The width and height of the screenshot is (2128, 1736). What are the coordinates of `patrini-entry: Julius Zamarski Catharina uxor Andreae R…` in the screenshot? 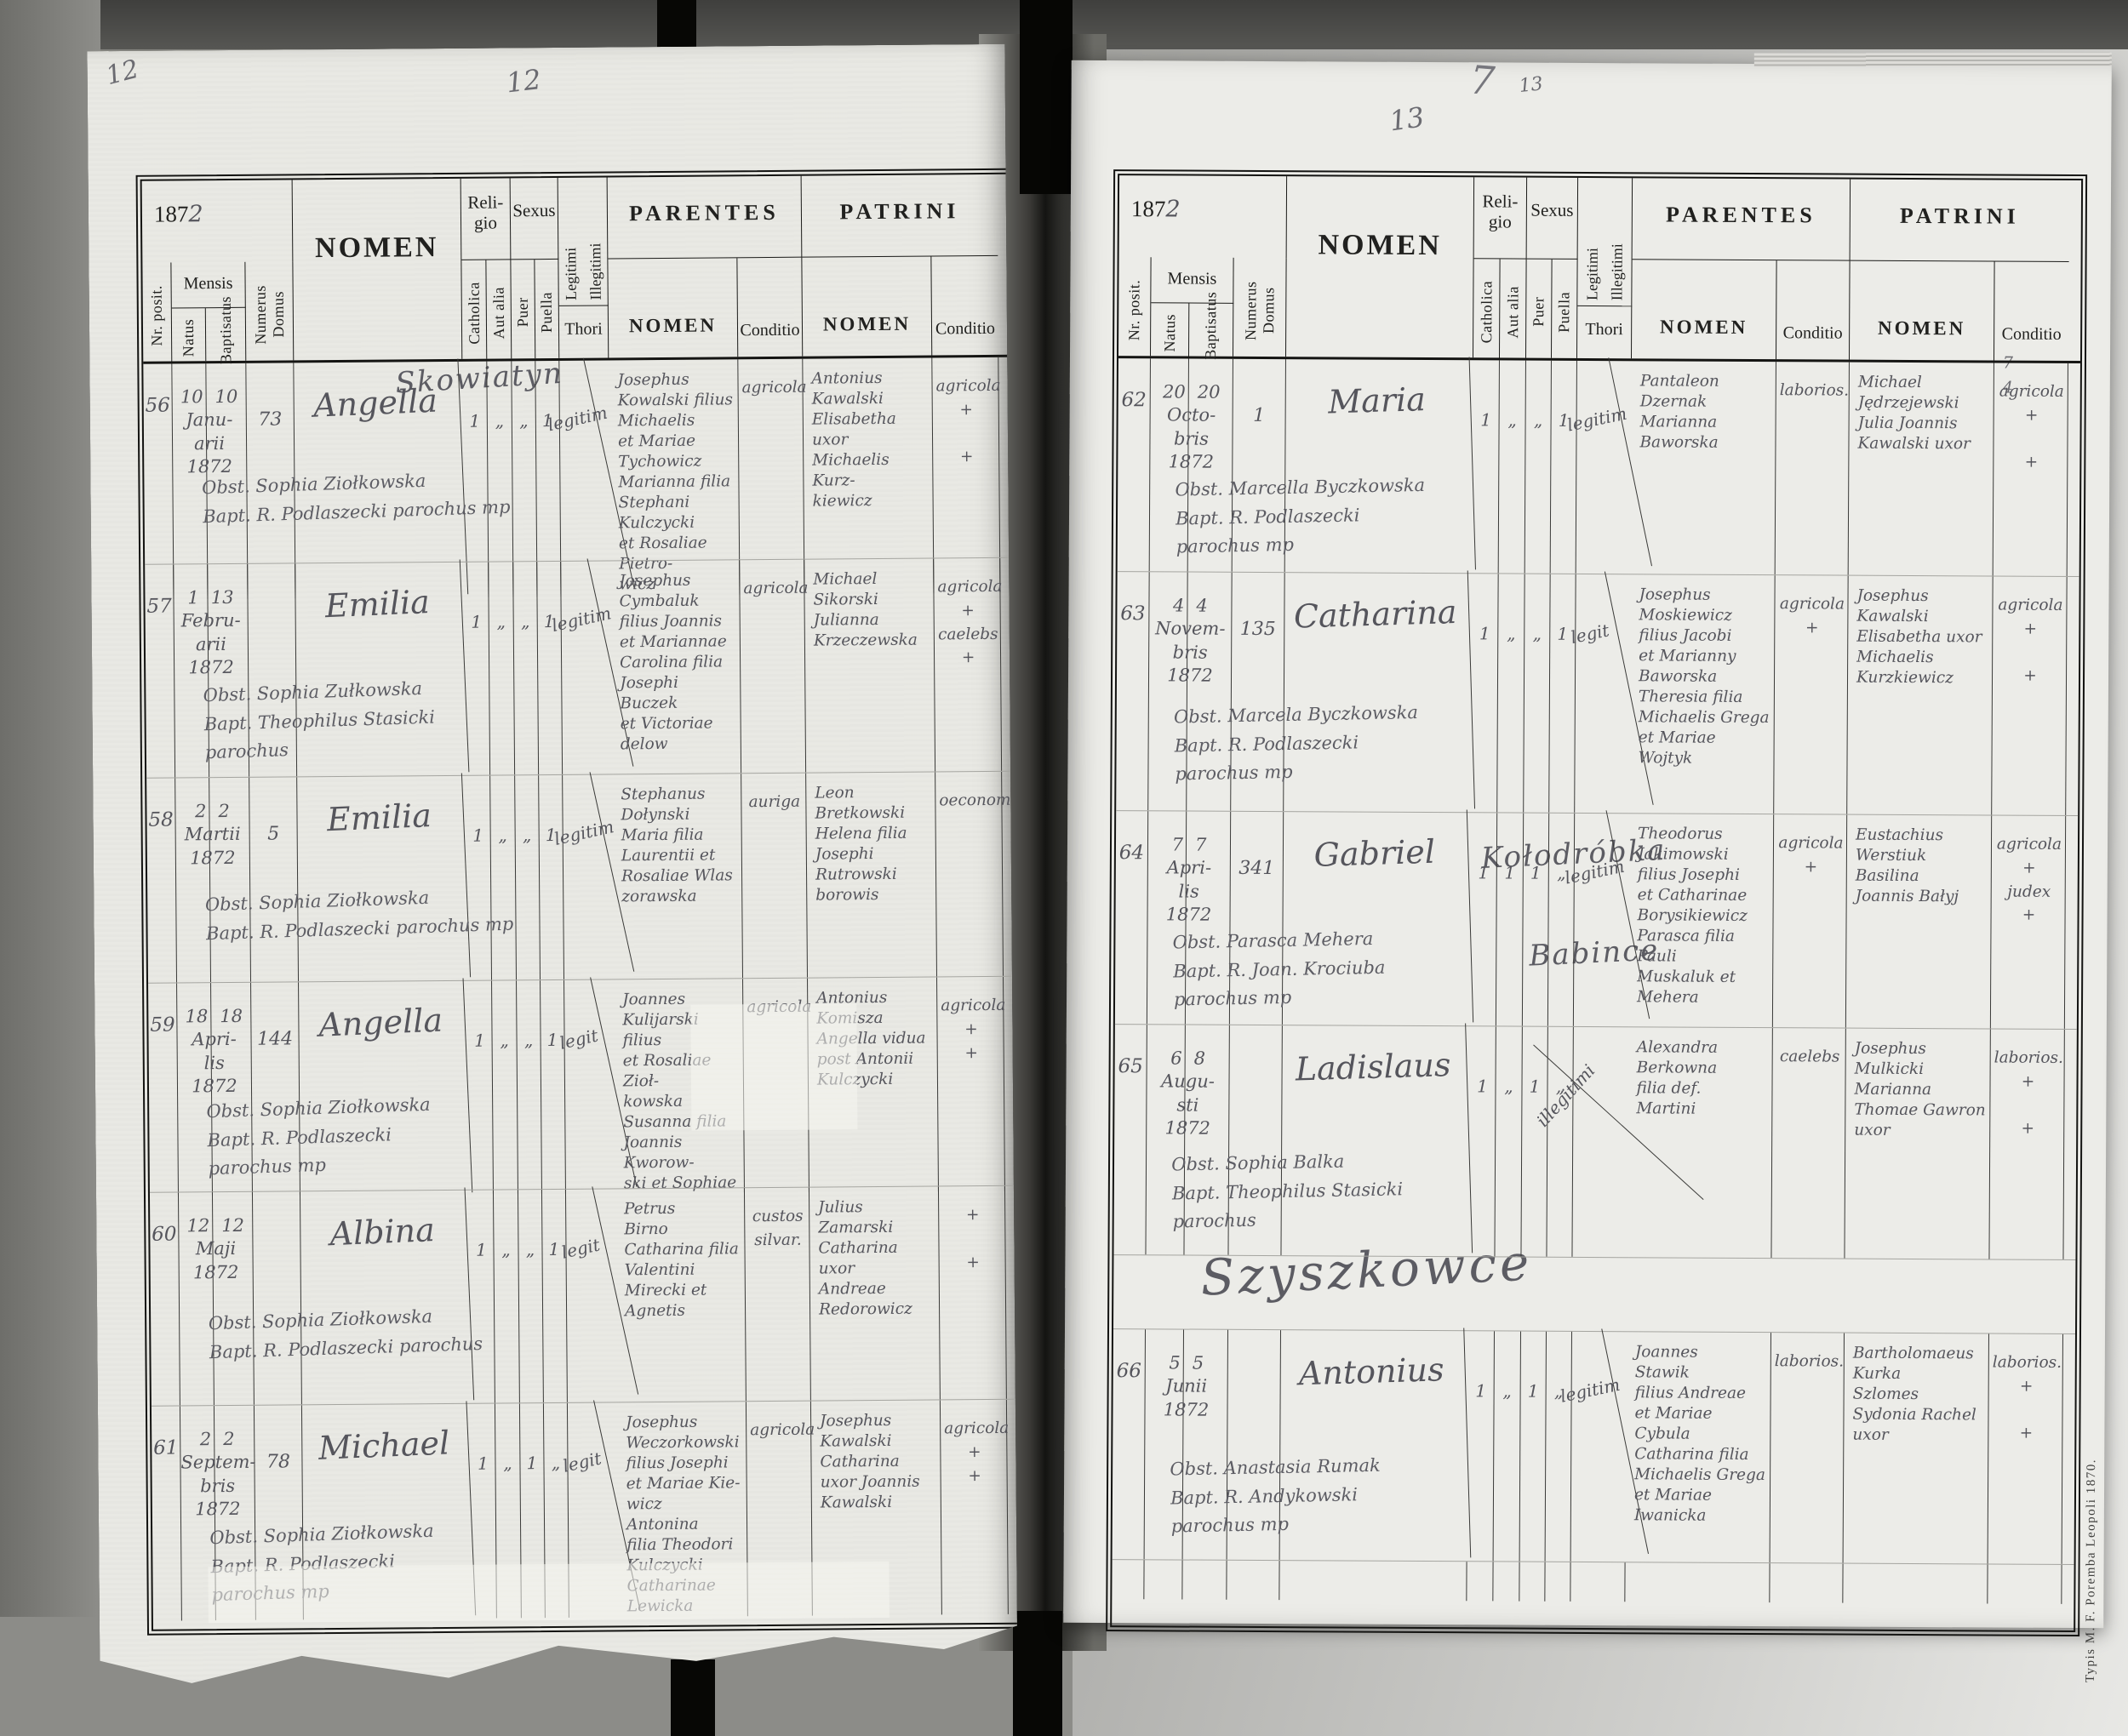 It's located at (875, 1293).